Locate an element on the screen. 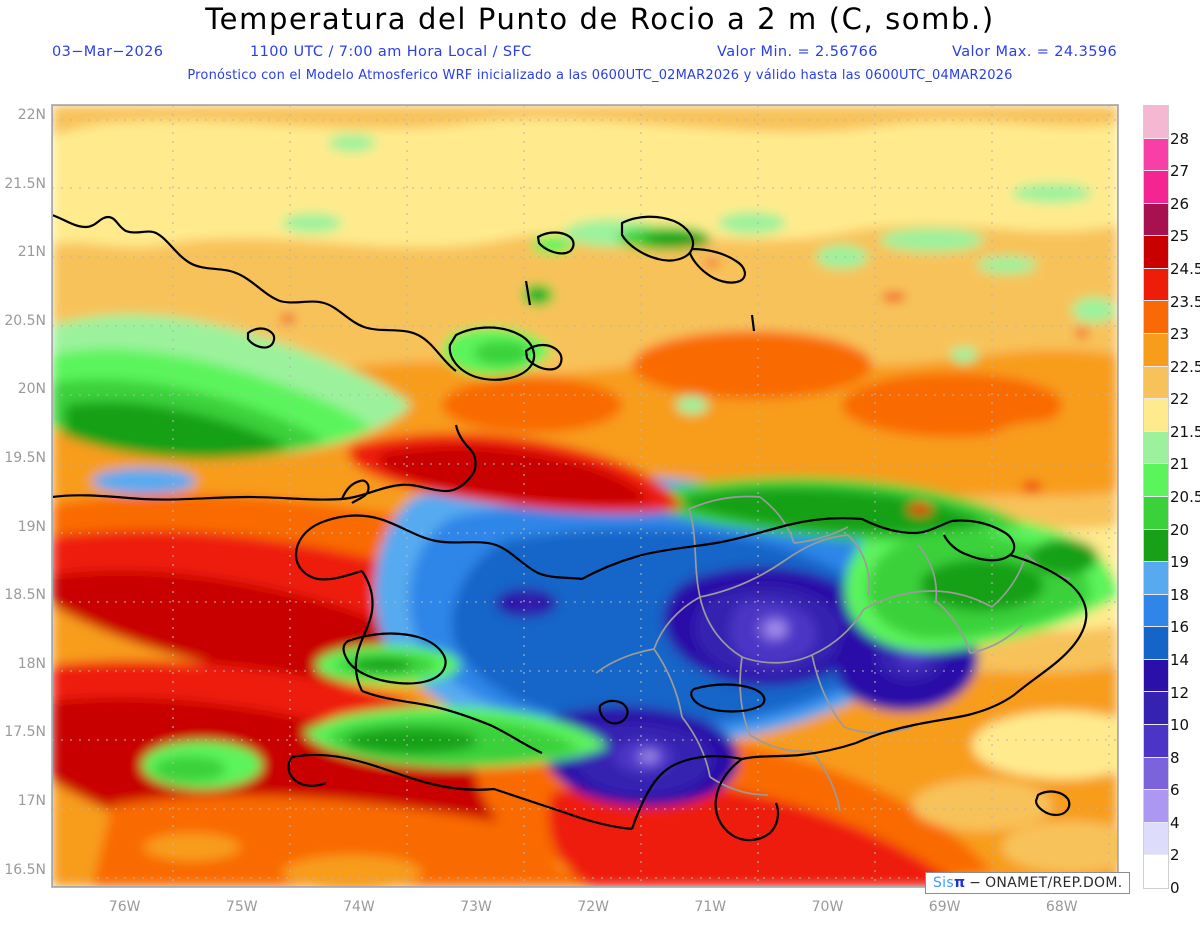 The width and height of the screenshot is (1200, 927). value-max: Valor Max. = 24.3596 is located at coordinates (1035, 52).